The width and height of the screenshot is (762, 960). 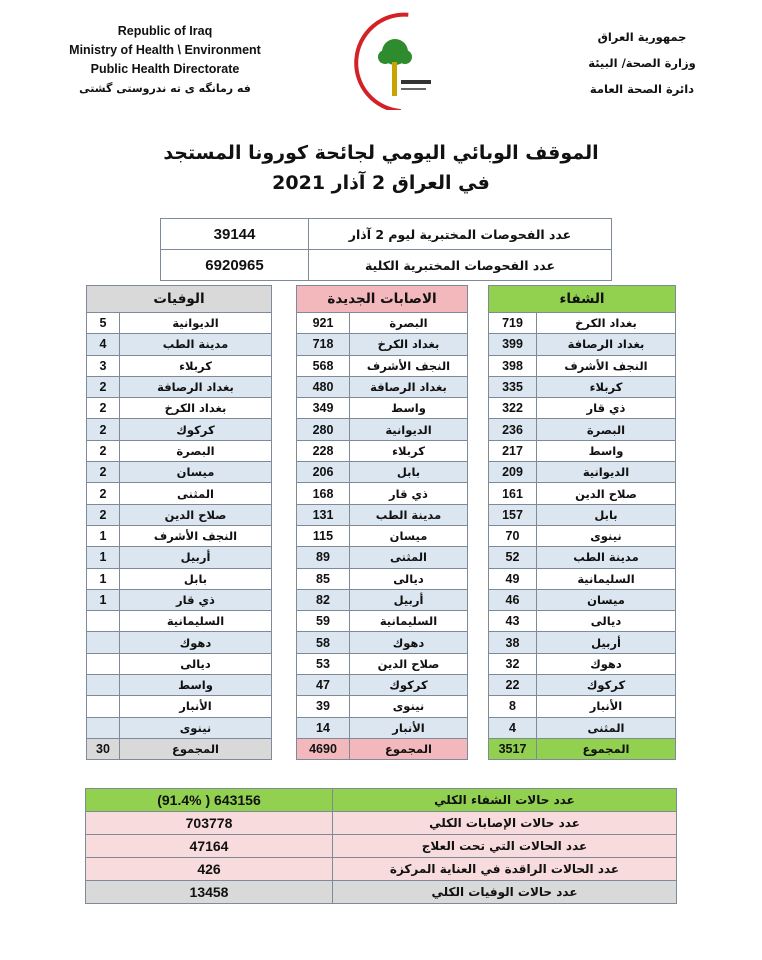 What do you see at coordinates (323, 451) in the screenshot?
I see `count-cell: 228` at bounding box center [323, 451].